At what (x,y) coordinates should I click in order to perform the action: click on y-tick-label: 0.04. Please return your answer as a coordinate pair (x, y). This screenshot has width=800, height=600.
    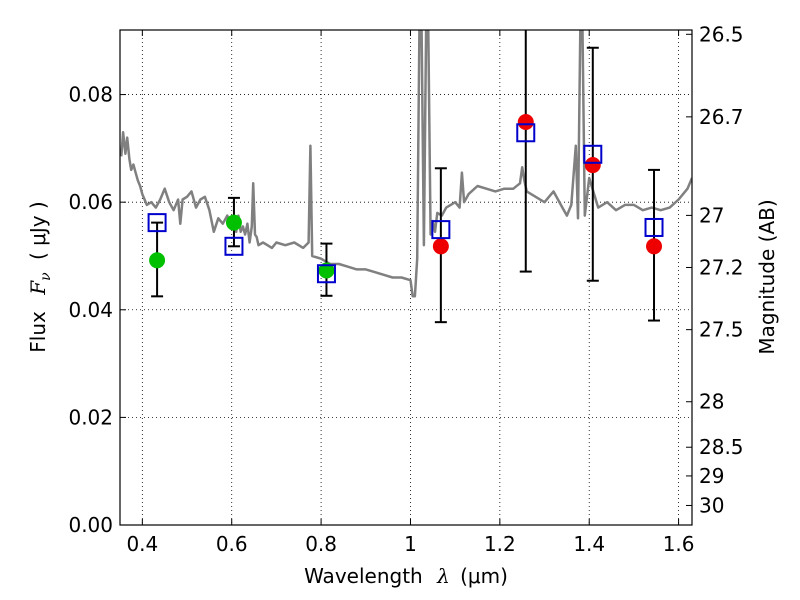
    Looking at the image, I should click on (90, 310).